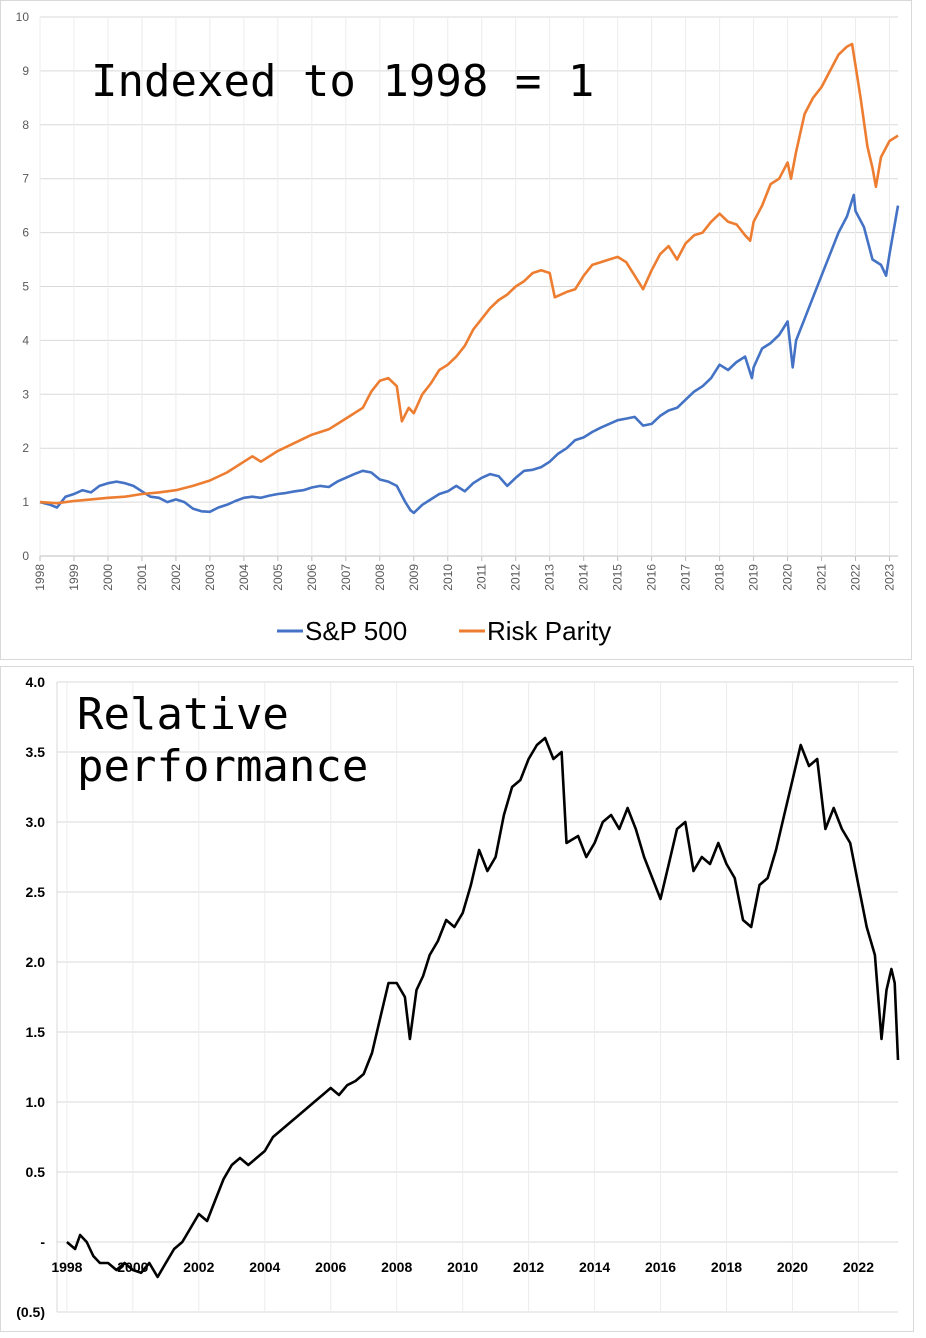  I want to click on legend-label-risk-parity: Risk Parity, so click(549, 631).